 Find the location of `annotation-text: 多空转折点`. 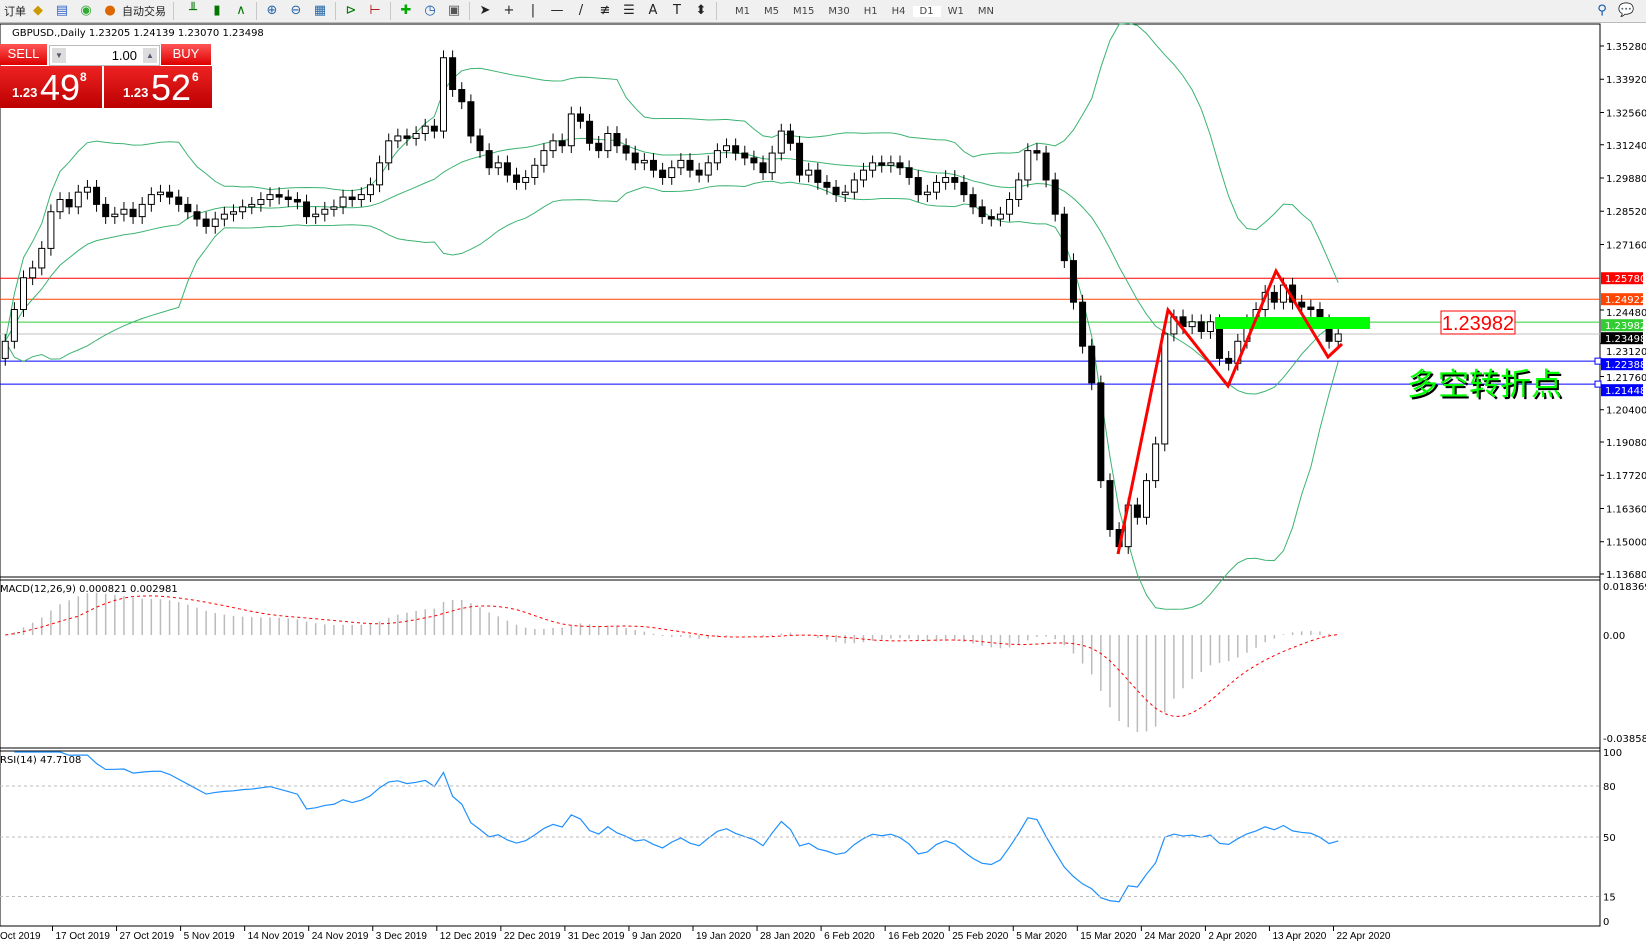

annotation-text: 多空转折点 is located at coordinates (1484, 385).